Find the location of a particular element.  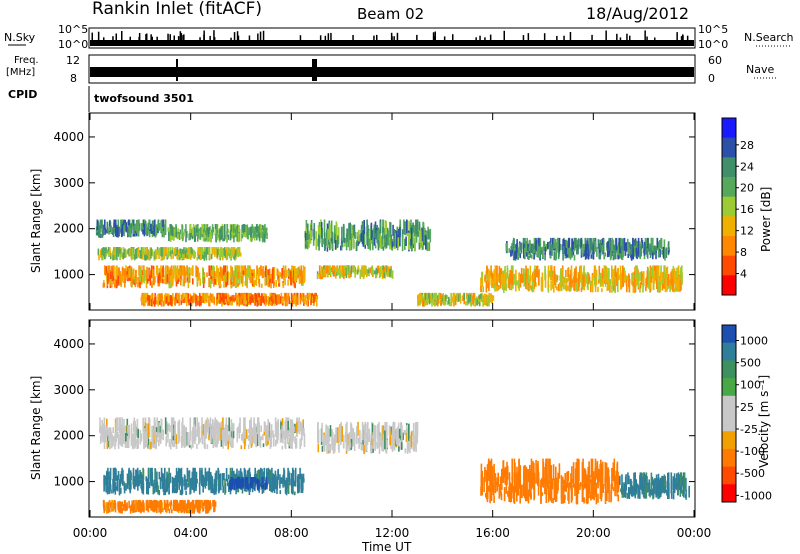

cpid-value: twofsound 3501 is located at coordinates (144, 98).